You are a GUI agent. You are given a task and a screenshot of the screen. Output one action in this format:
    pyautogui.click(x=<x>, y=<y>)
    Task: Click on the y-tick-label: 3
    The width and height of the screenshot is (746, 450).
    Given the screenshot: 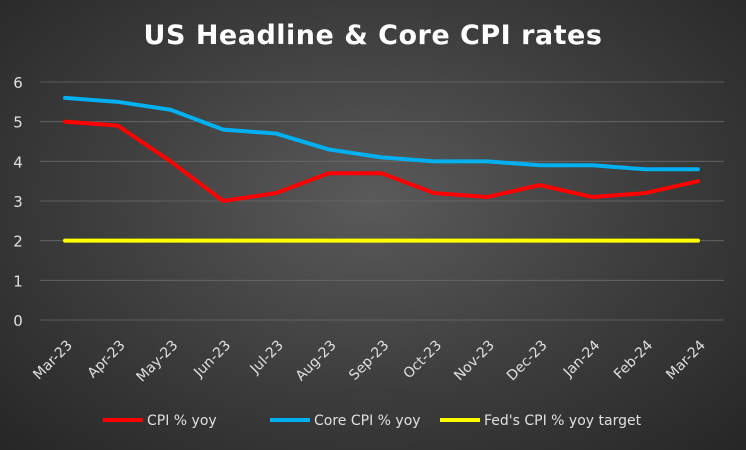 What is the action you would take?
    pyautogui.click(x=18, y=202)
    